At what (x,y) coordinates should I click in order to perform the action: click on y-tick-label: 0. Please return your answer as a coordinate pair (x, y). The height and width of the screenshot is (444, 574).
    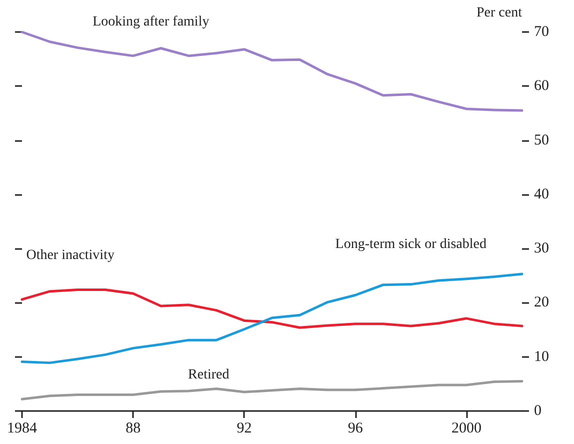
    Looking at the image, I should click on (538, 411).